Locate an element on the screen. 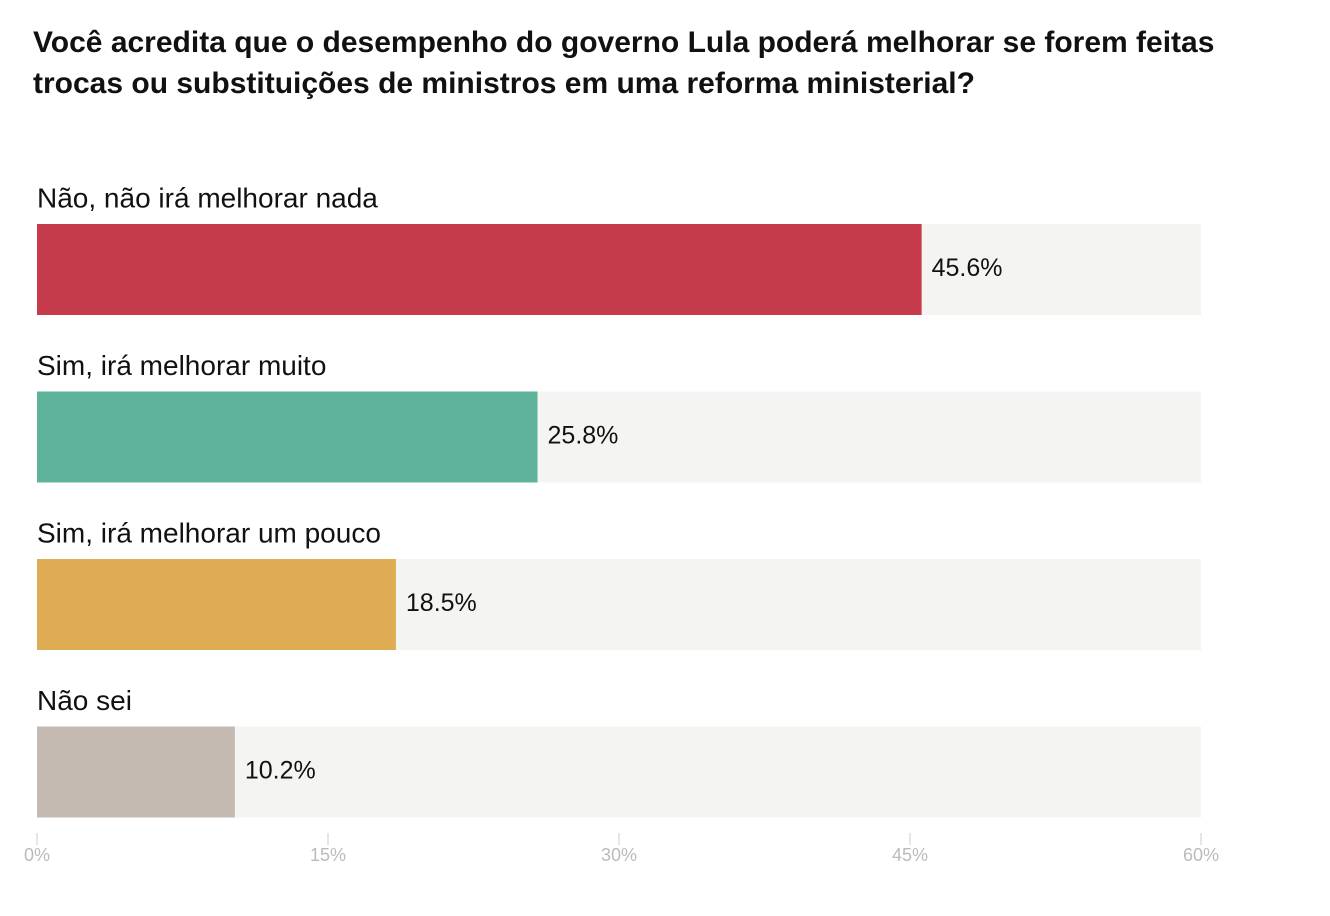  x-tick-label: 60% is located at coordinates (1201, 855).